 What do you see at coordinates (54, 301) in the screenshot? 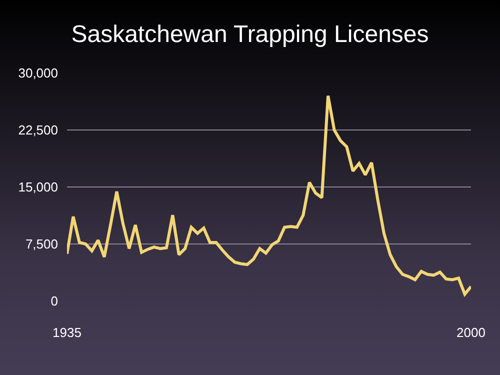
I see `y-tick-label: 0` at bounding box center [54, 301].